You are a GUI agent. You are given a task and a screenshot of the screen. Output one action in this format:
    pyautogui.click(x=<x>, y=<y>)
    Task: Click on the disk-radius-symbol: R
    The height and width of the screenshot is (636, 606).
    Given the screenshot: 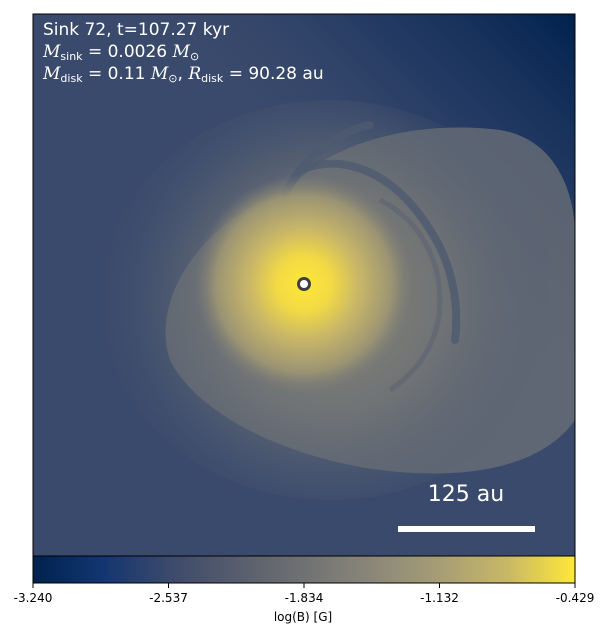 What is the action you would take?
    pyautogui.click(x=195, y=74)
    